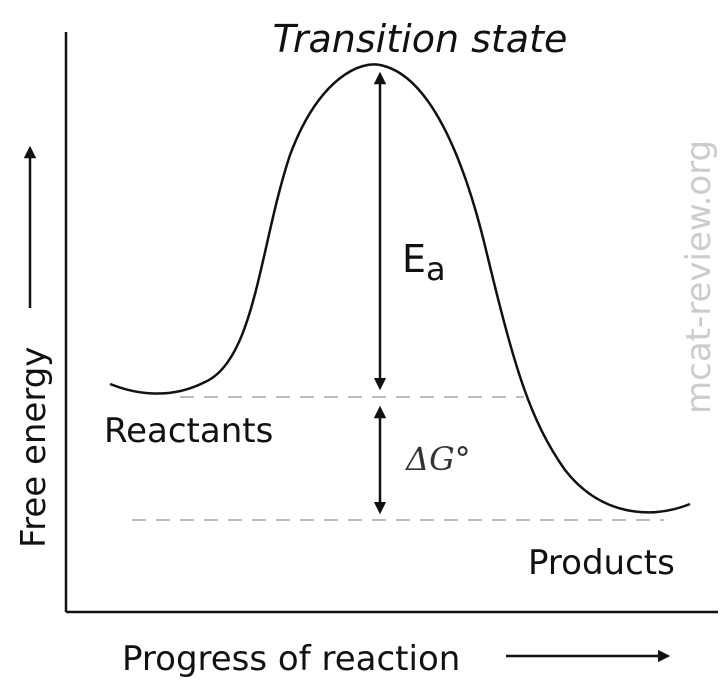 Image resolution: width=720 pixels, height=682 pixels. What do you see at coordinates (436, 269) in the screenshot?
I see `activation-energy-subscript: a` at bounding box center [436, 269].